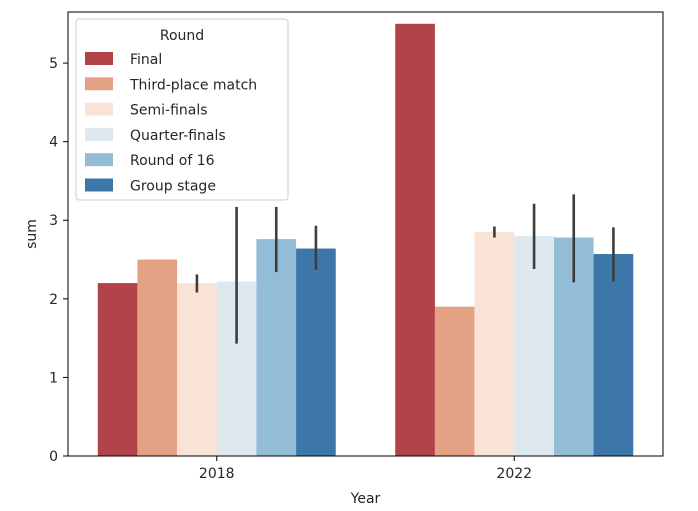 The image size is (698, 511). What do you see at coordinates (146, 60) in the screenshot?
I see `legend-label-final: Final` at bounding box center [146, 60].